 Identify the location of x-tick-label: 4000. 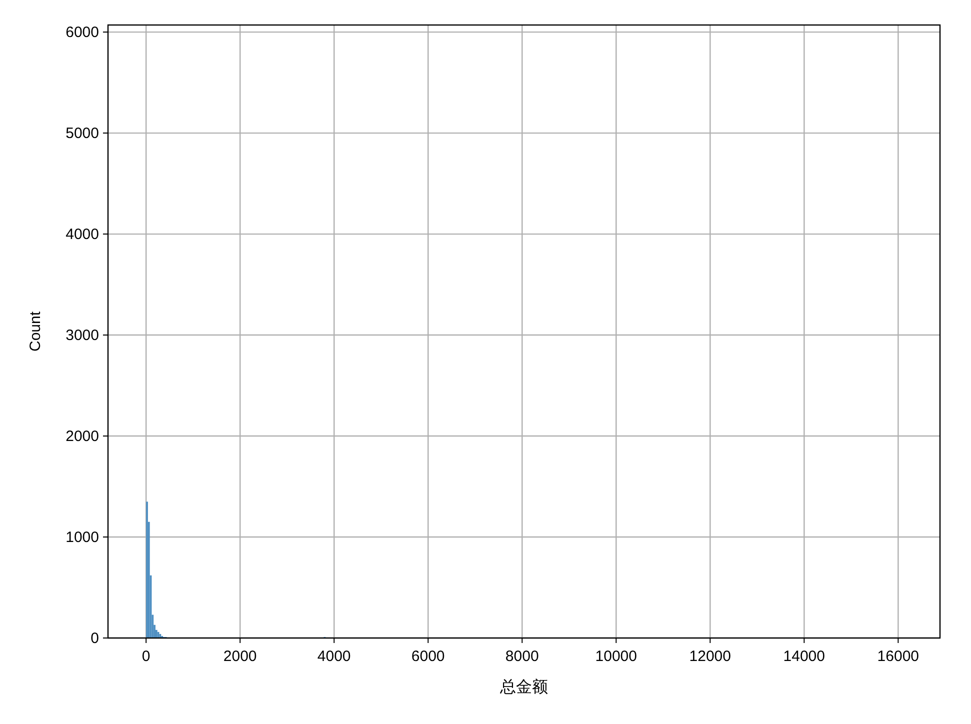
(334, 656).